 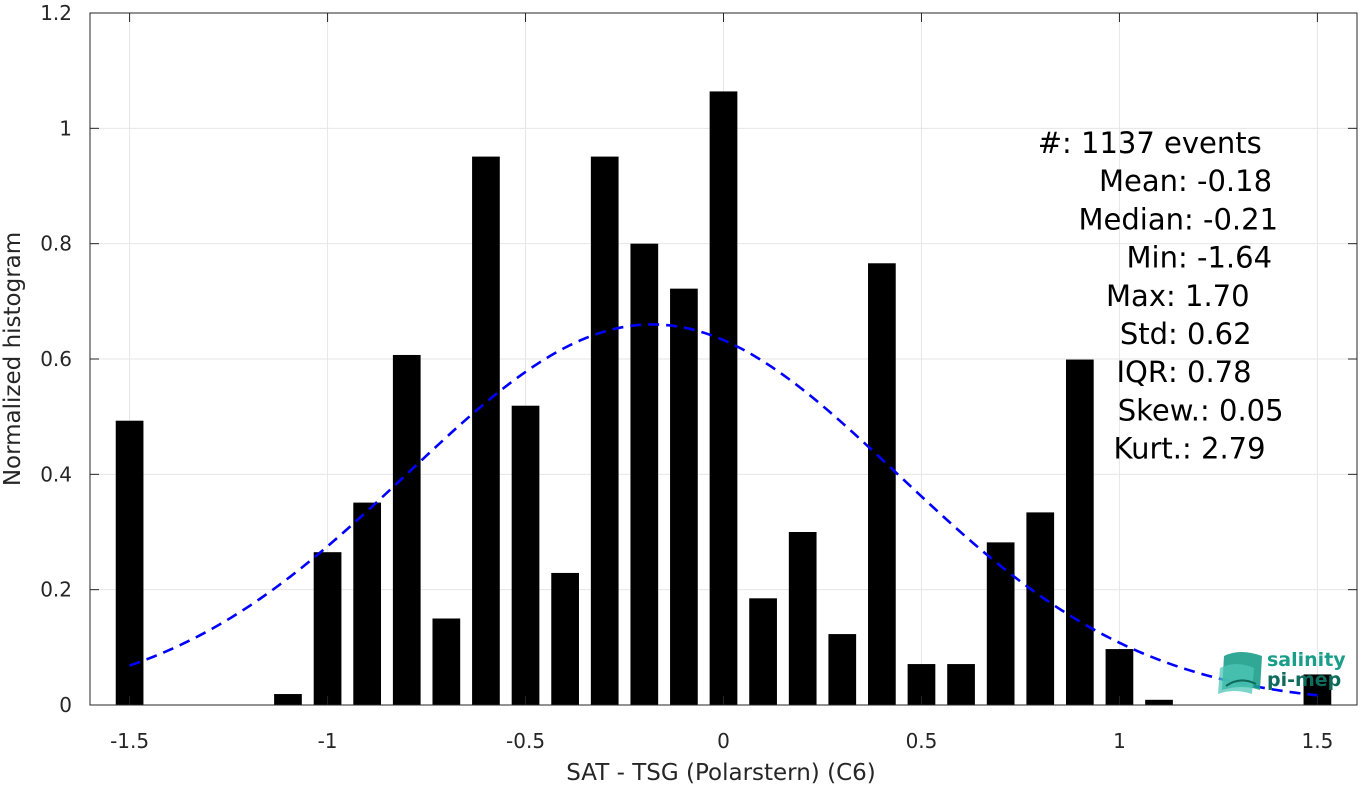 What do you see at coordinates (56, 13) in the screenshot?
I see `y-tick-label: 1.2` at bounding box center [56, 13].